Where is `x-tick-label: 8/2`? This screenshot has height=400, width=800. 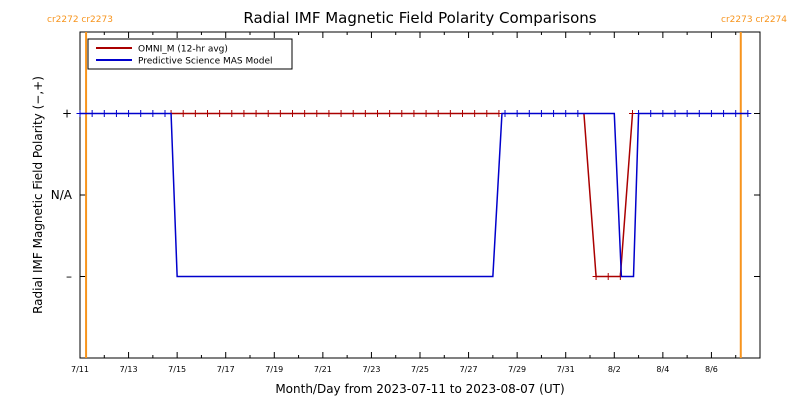 x-tick-label: 8/2 is located at coordinates (614, 369).